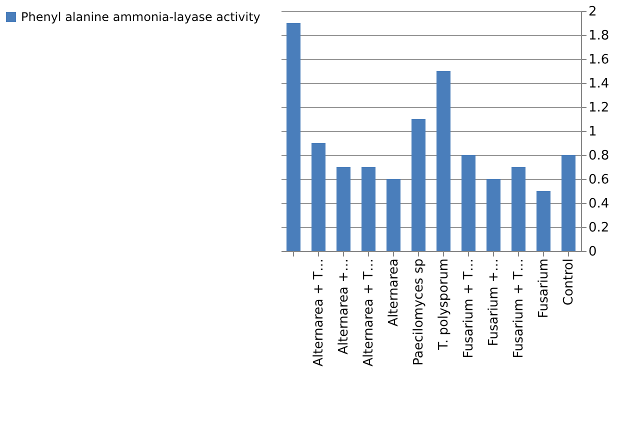  What do you see at coordinates (599, 60) in the screenshot?
I see `y-tick-label: 1.6` at bounding box center [599, 60].